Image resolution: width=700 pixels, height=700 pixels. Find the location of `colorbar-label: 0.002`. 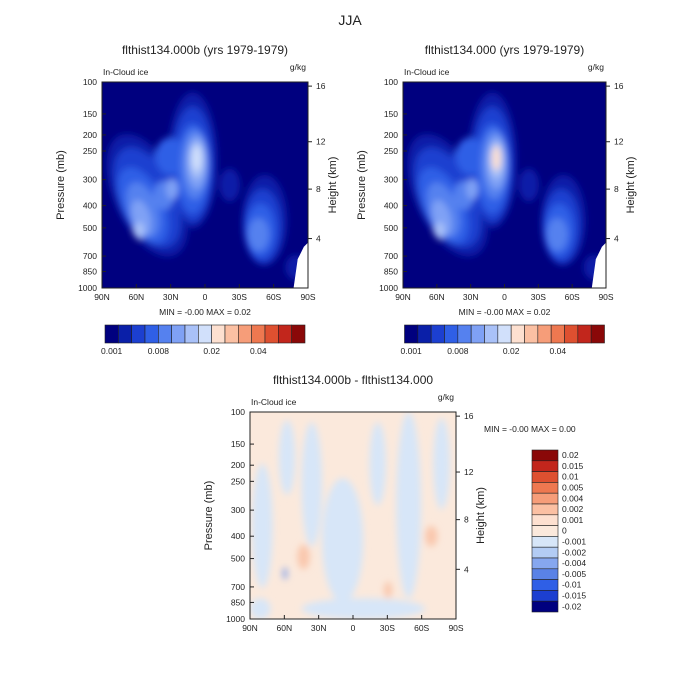

colorbar-label: 0.002 is located at coordinates (573, 509).